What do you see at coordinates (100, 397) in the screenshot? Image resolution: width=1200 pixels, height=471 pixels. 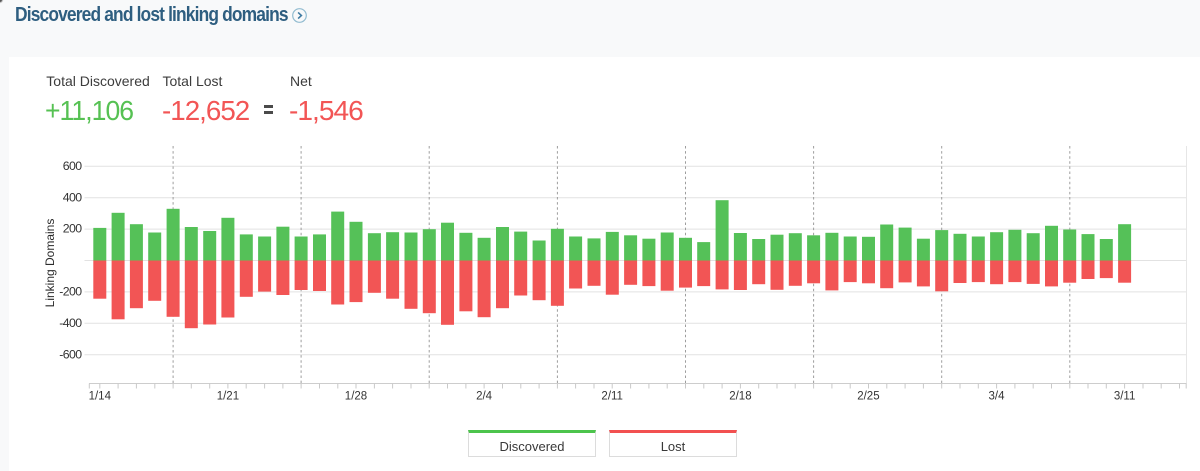 I see `svg-text: 1/14` at bounding box center [100, 397].